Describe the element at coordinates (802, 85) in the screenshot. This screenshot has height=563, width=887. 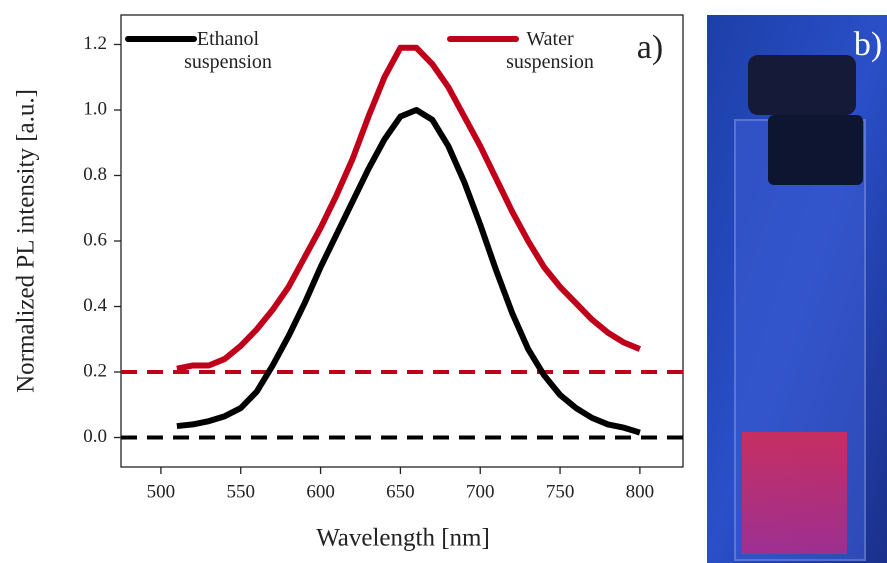
I see `cap-top` at that location.